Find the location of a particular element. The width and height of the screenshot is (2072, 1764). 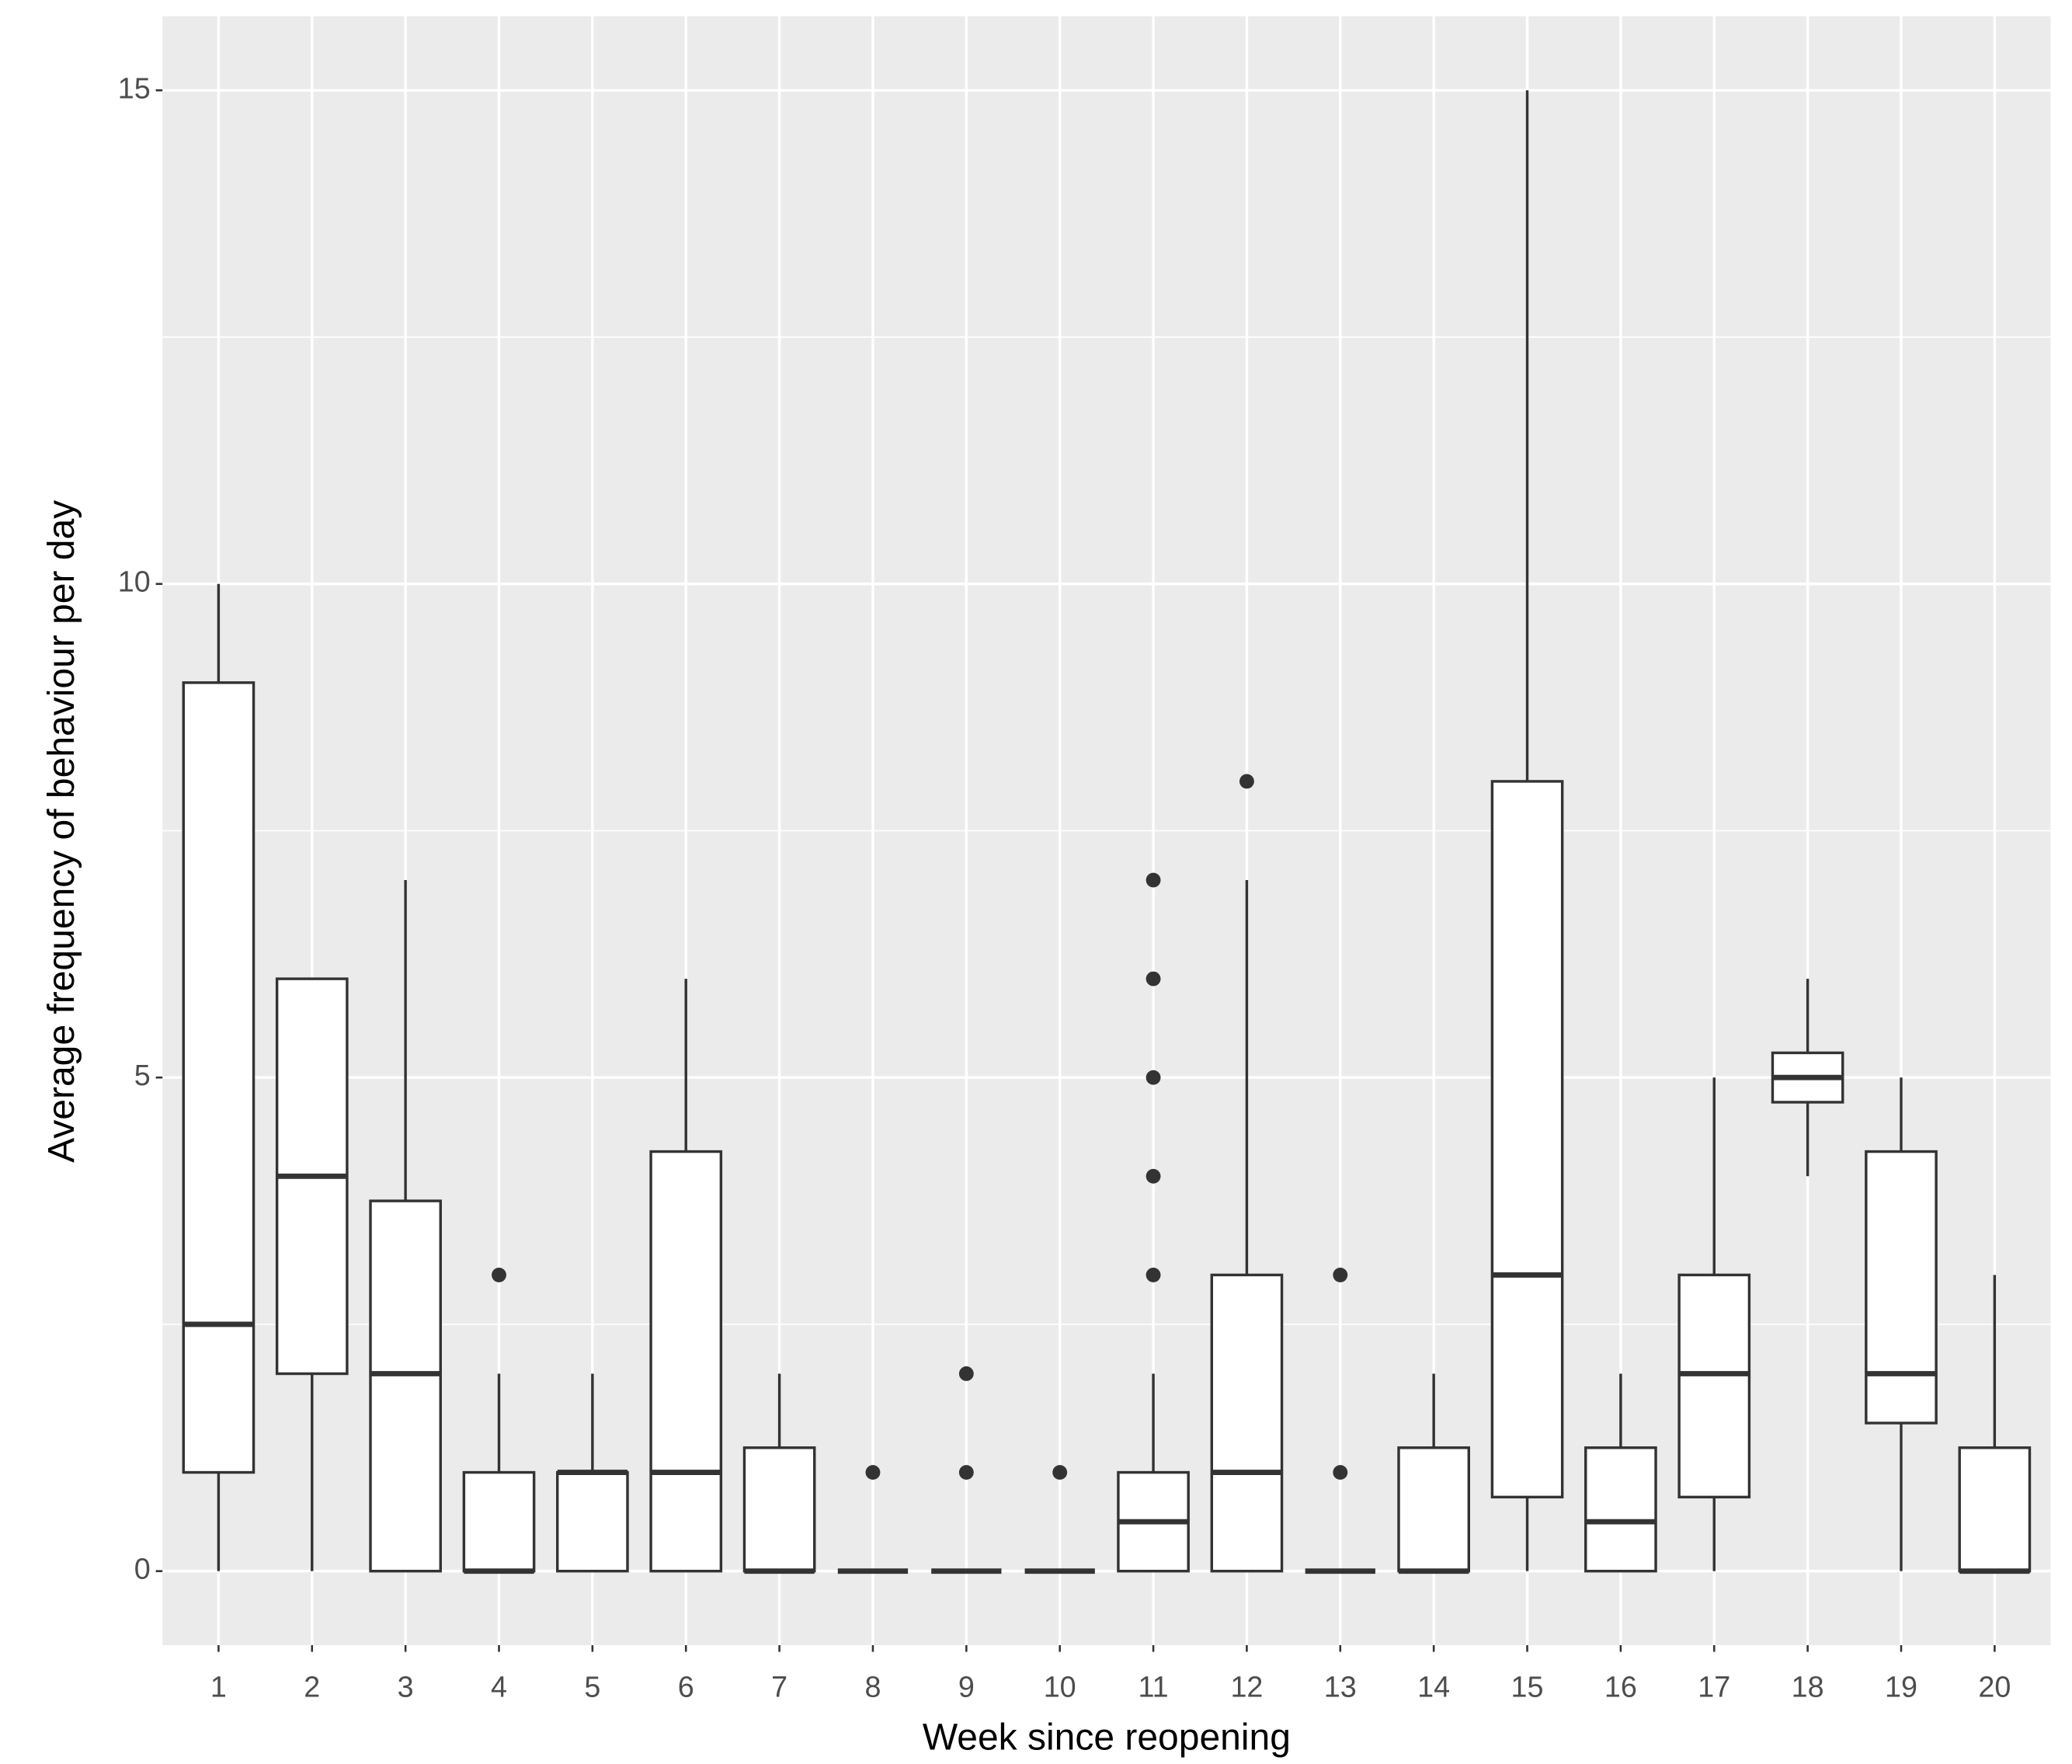

x-tick-label: 19 is located at coordinates (1901, 1687).